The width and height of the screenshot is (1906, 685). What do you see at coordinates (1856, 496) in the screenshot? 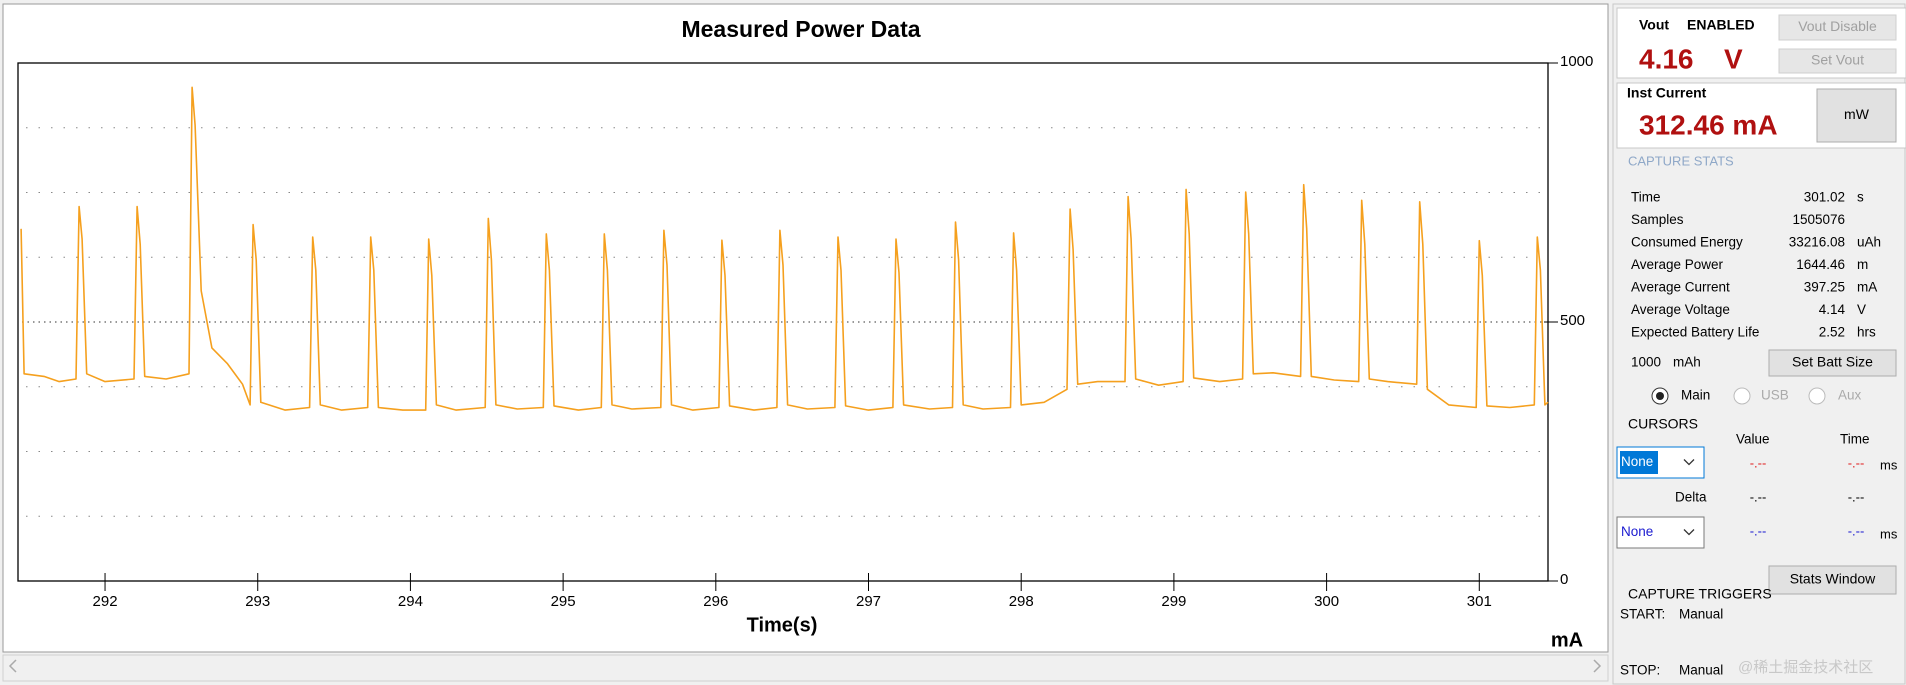
I see `delta-time: -.--` at bounding box center [1856, 496].